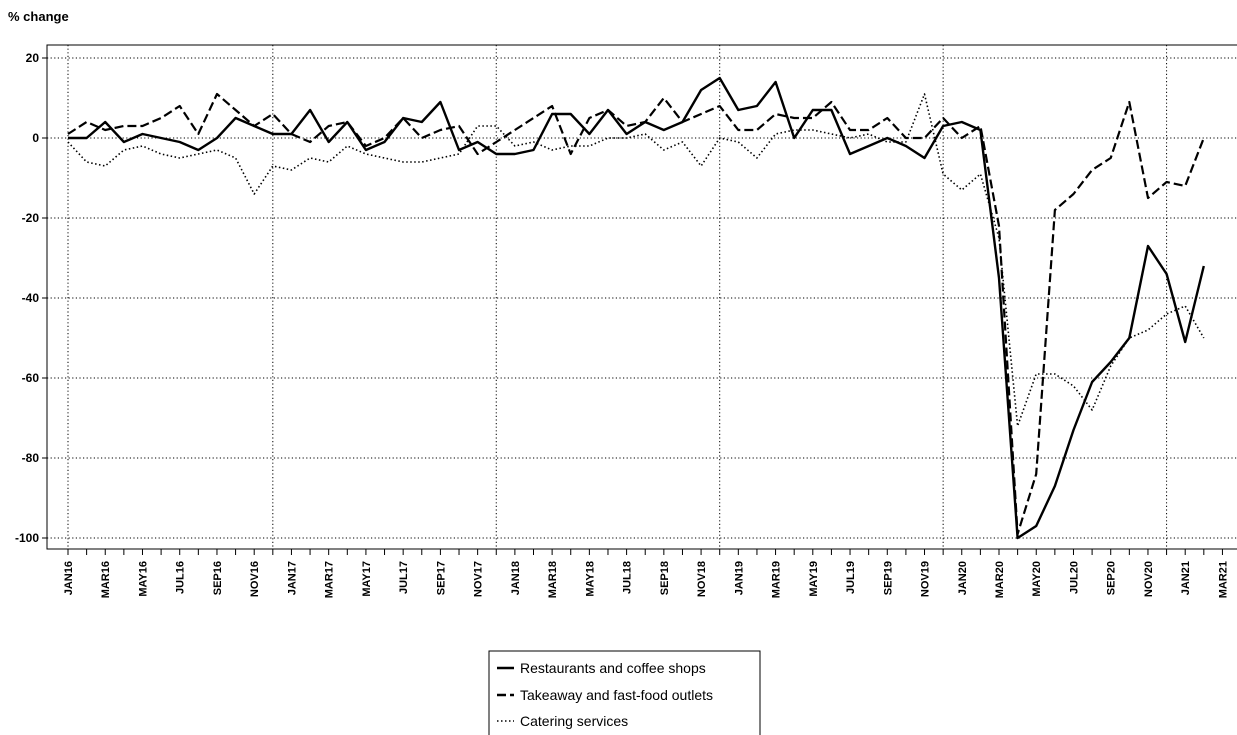  What do you see at coordinates (926, 579) in the screenshot?
I see `x-tick-label: NOV19` at bounding box center [926, 579].